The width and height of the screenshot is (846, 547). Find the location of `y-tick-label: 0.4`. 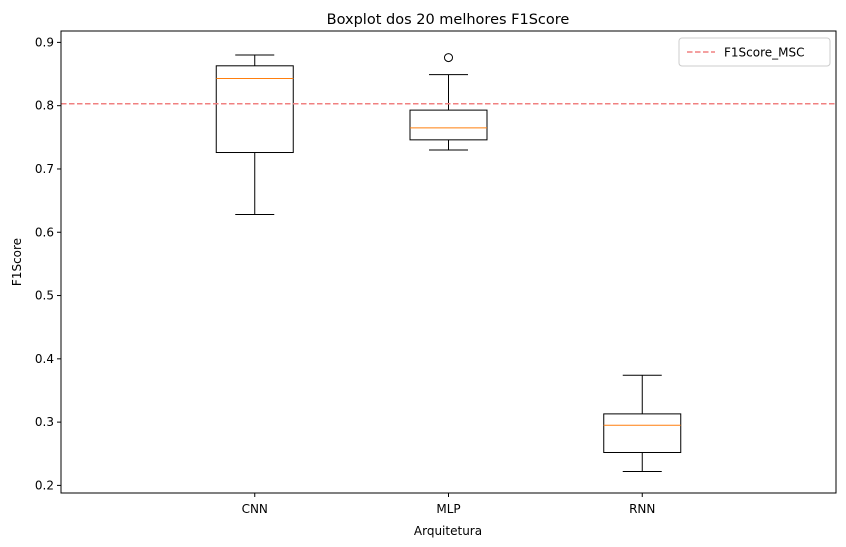

y-tick-label: 0.4 is located at coordinates (44, 359).